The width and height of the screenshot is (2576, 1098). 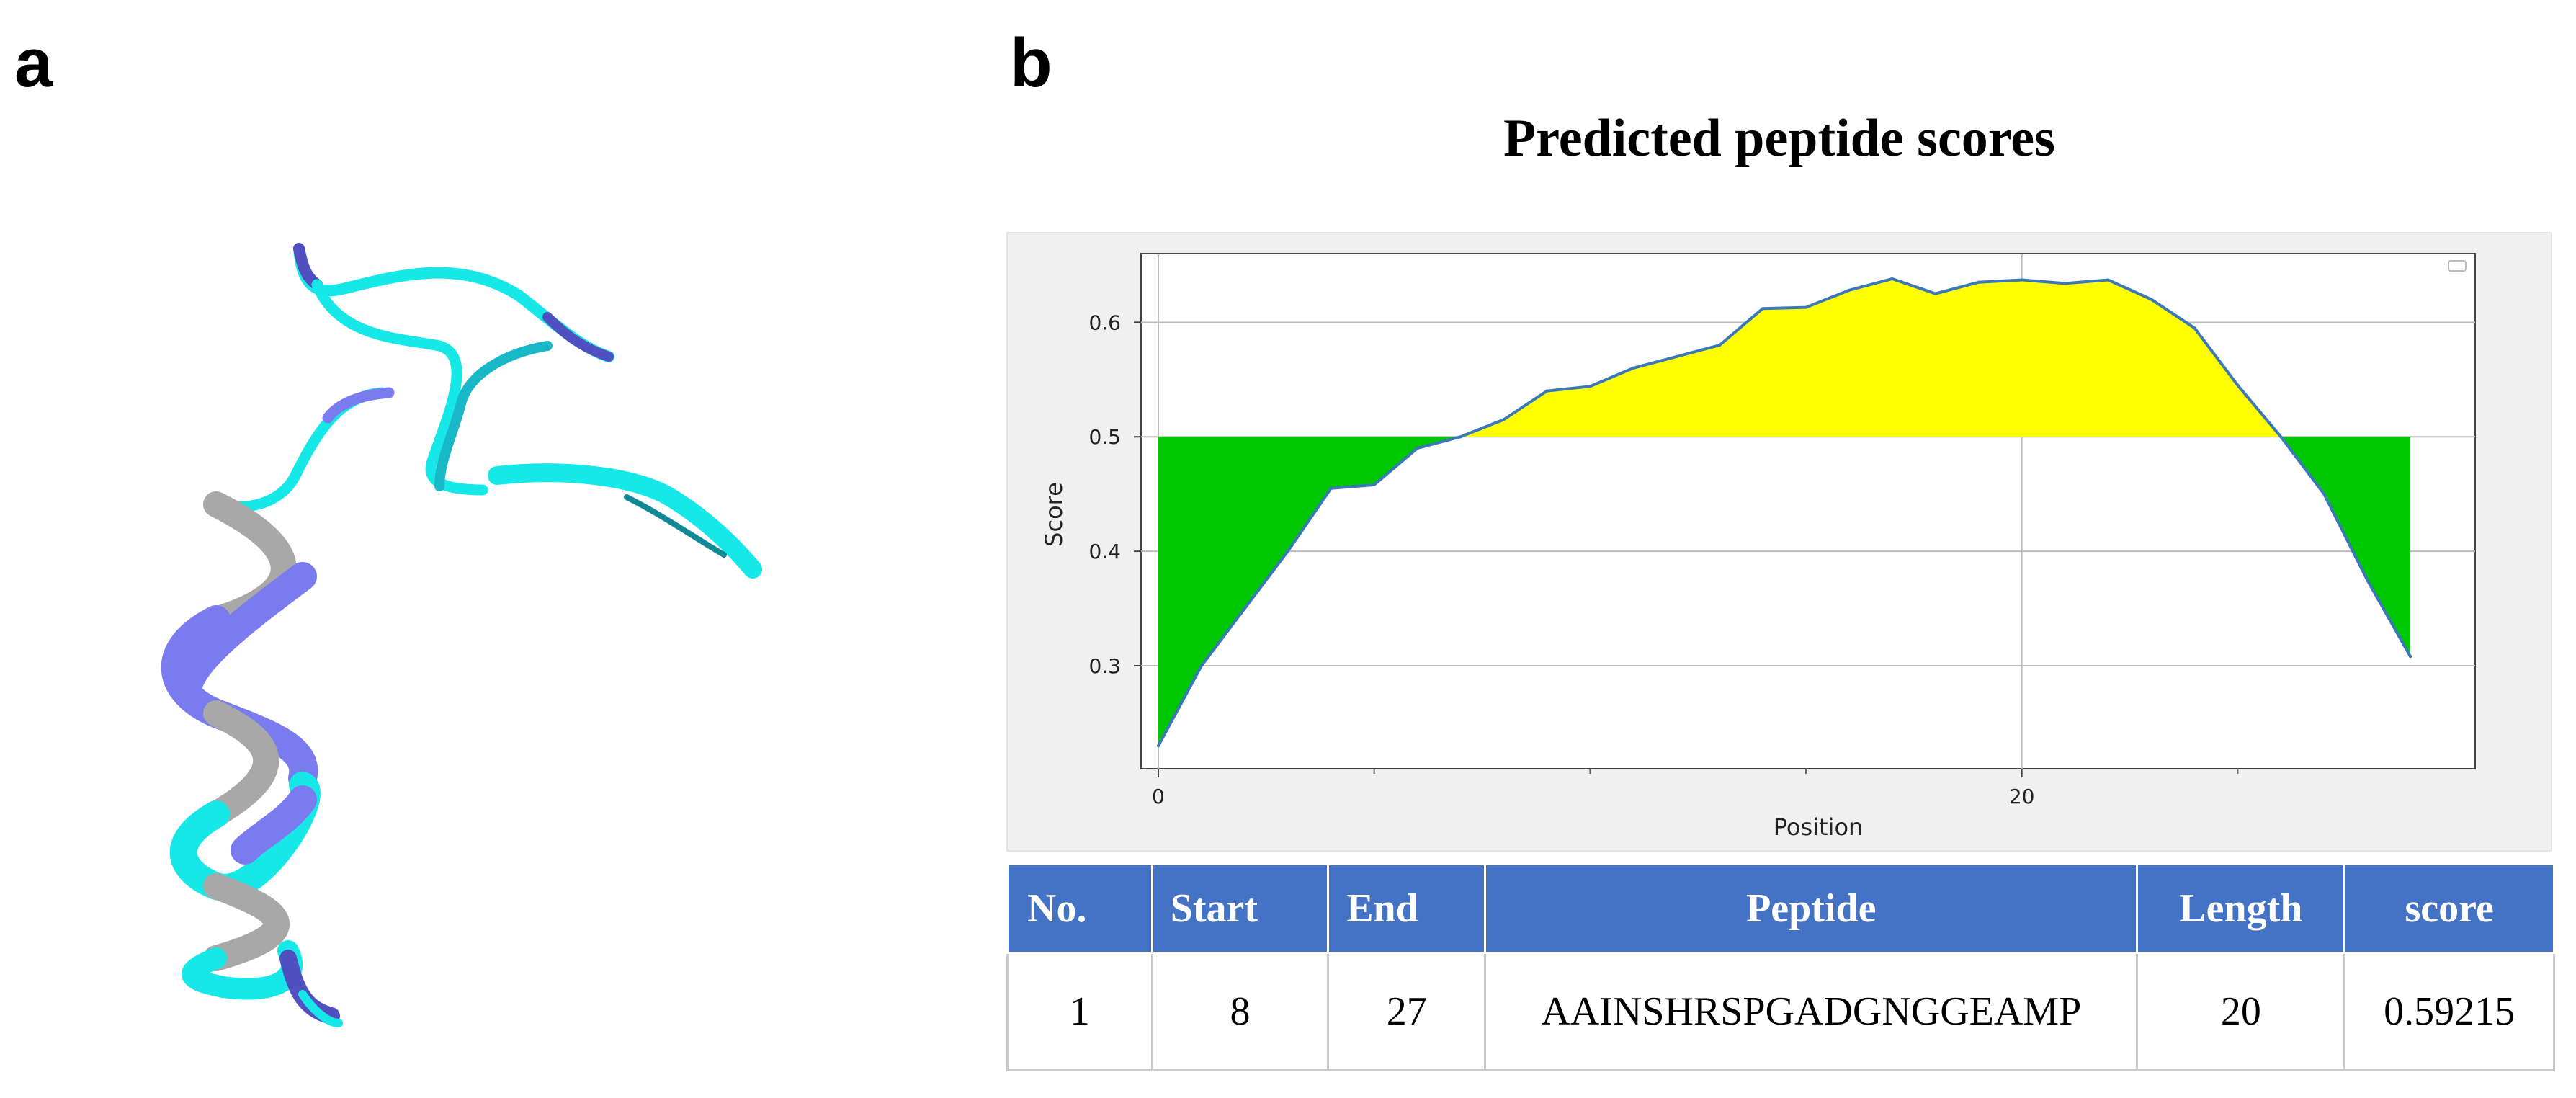 What do you see at coordinates (1785, 591) in the screenshot?
I see `area-below-threshold` at bounding box center [1785, 591].